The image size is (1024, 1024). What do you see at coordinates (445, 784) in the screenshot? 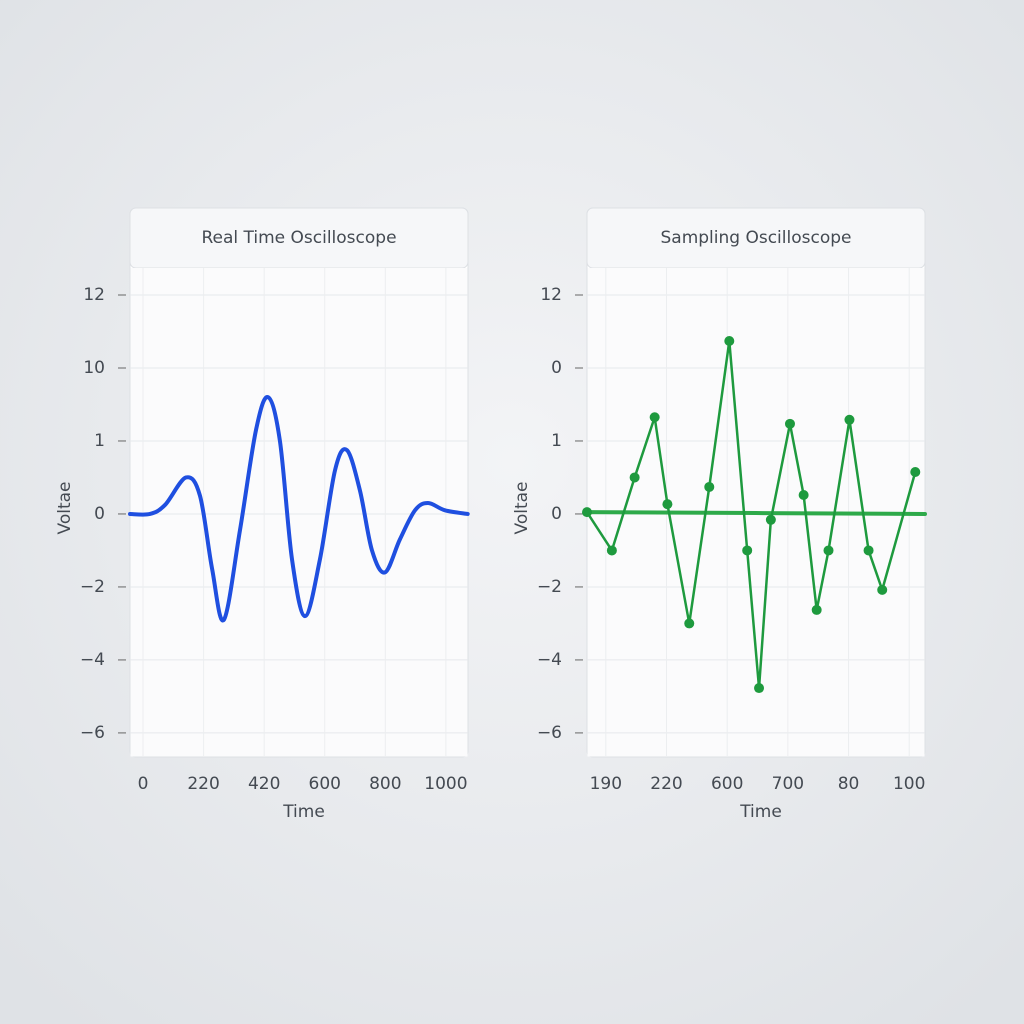
I see `x-tick-label: 1000` at bounding box center [445, 784].